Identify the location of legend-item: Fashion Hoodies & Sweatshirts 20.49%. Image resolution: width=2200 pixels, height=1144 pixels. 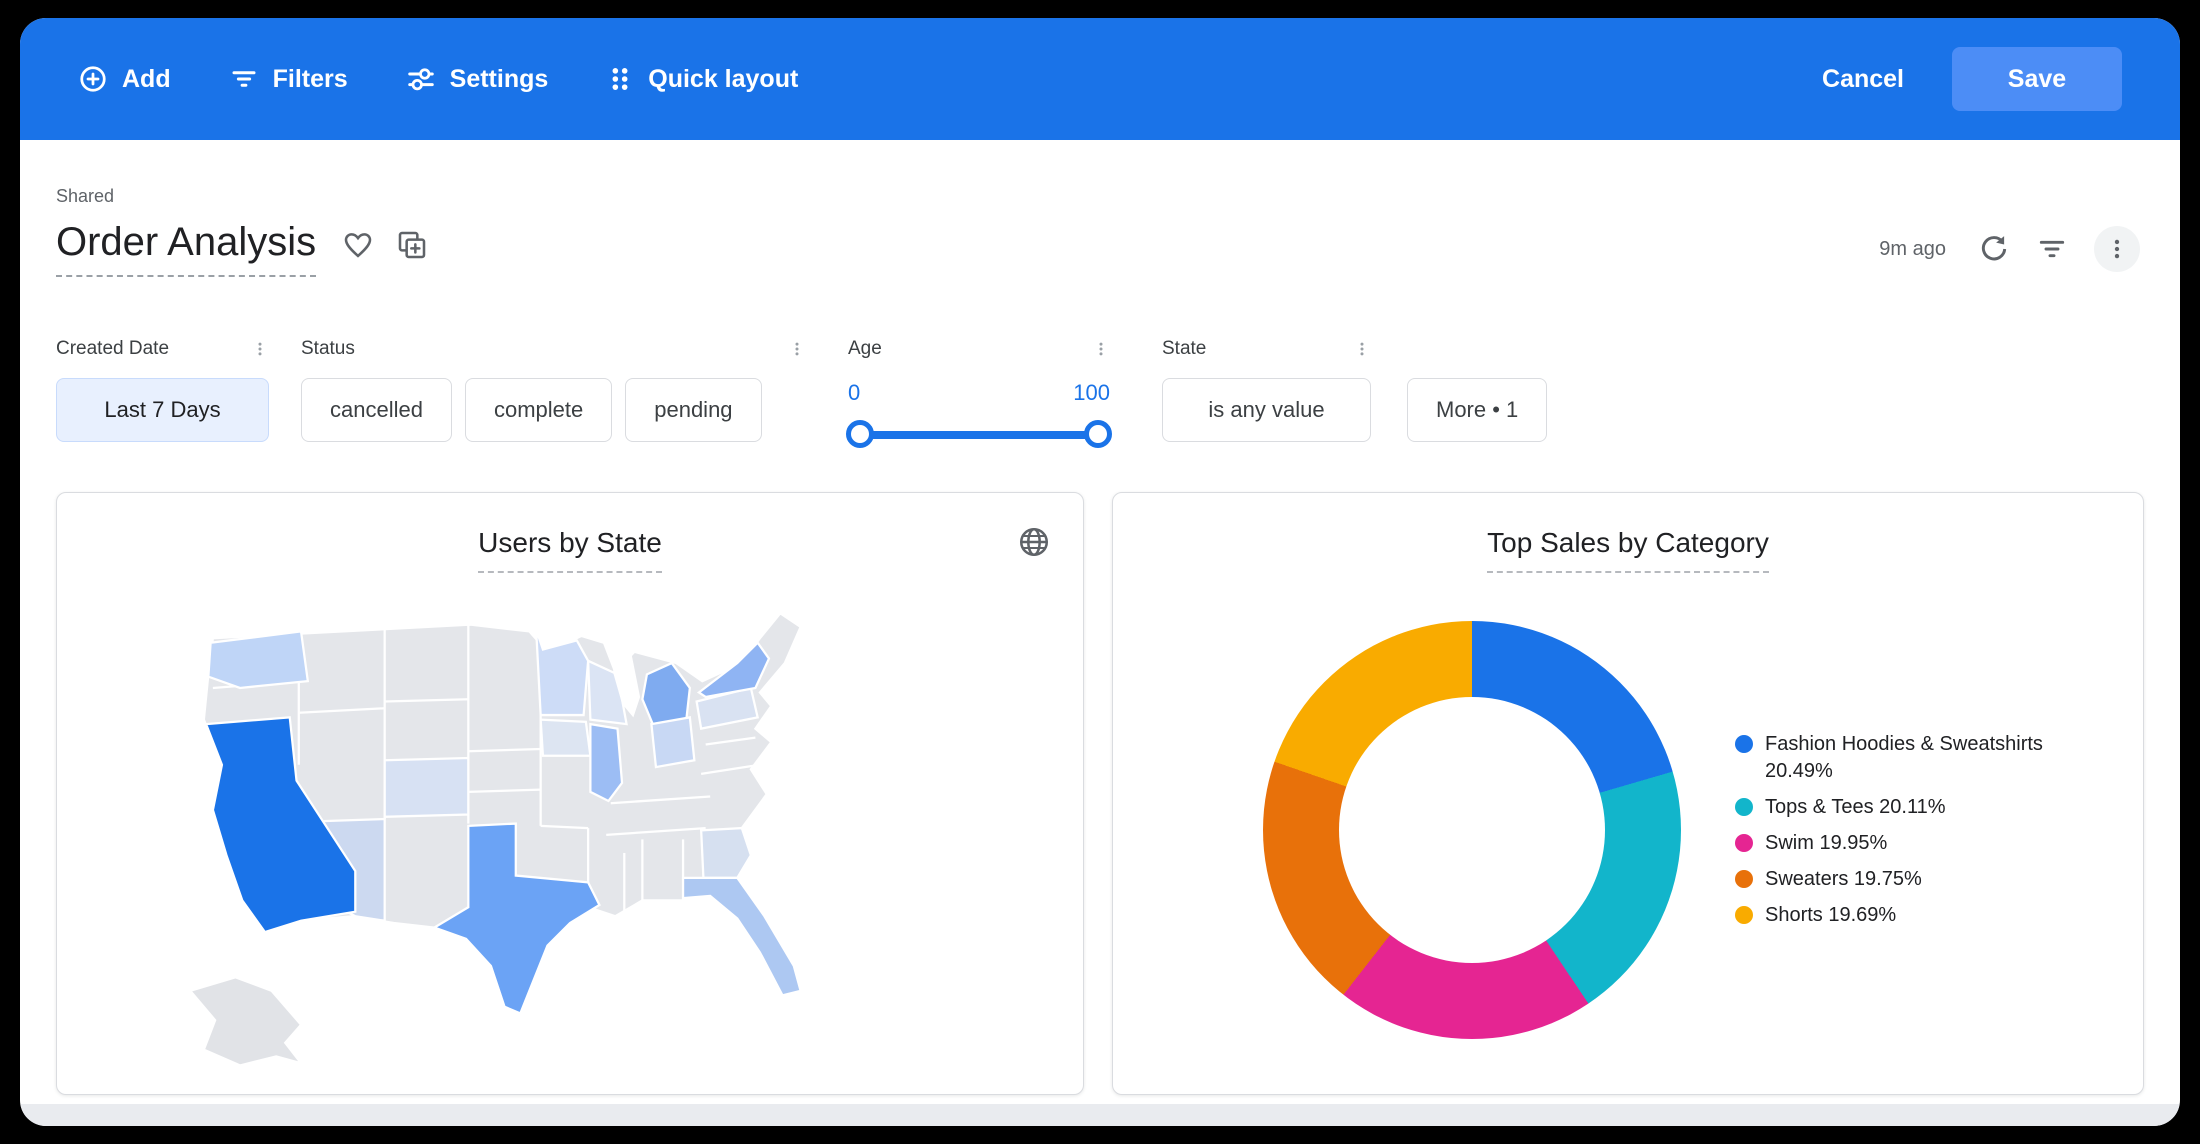
(1921, 758).